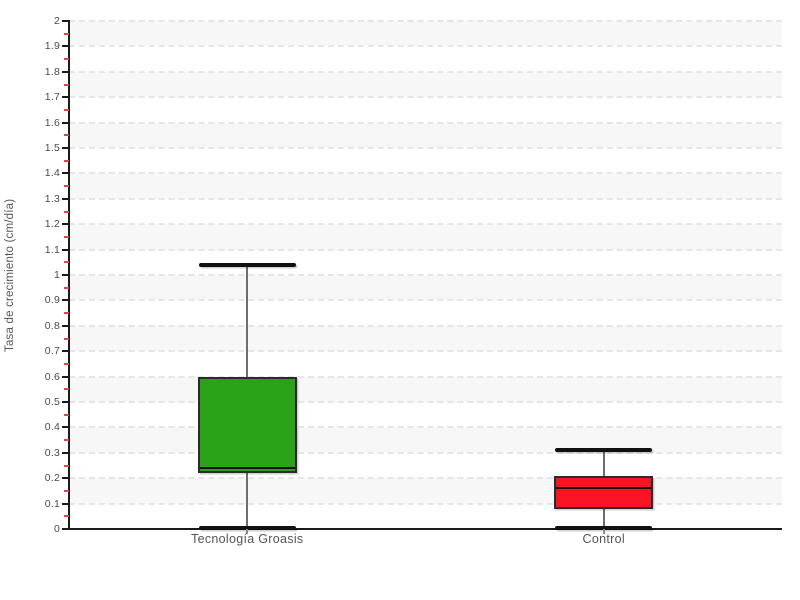 This screenshot has width=800, height=600. Describe the element at coordinates (56, 529) in the screenshot. I see `y-tick-label: 0` at that location.